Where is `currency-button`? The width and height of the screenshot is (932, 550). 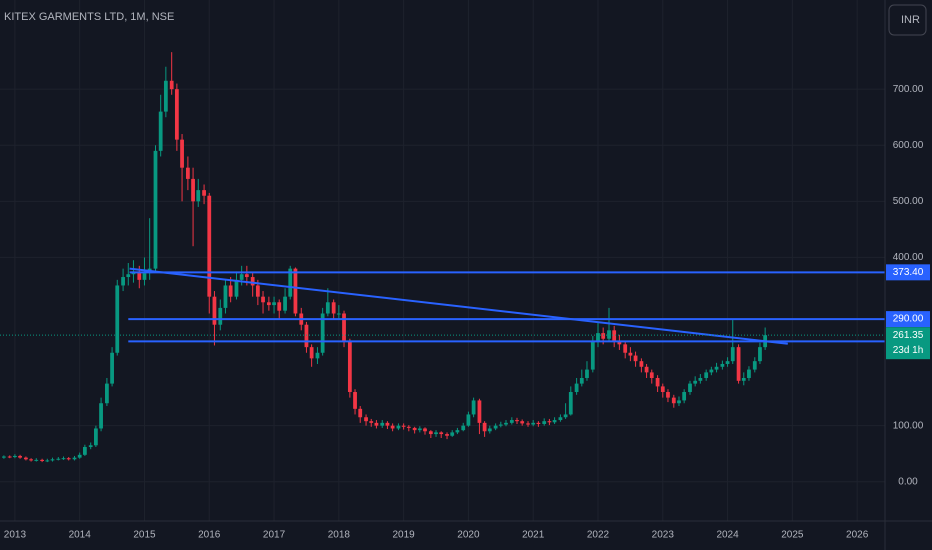 currency-button is located at coordinates (907, 20).